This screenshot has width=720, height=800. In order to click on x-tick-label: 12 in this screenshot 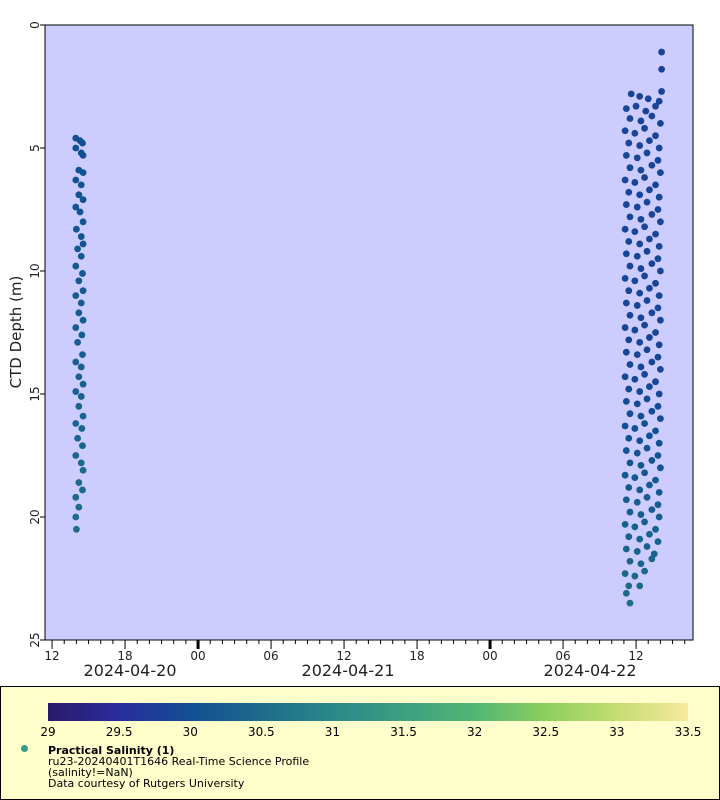, I will do `click(51, 656)`.